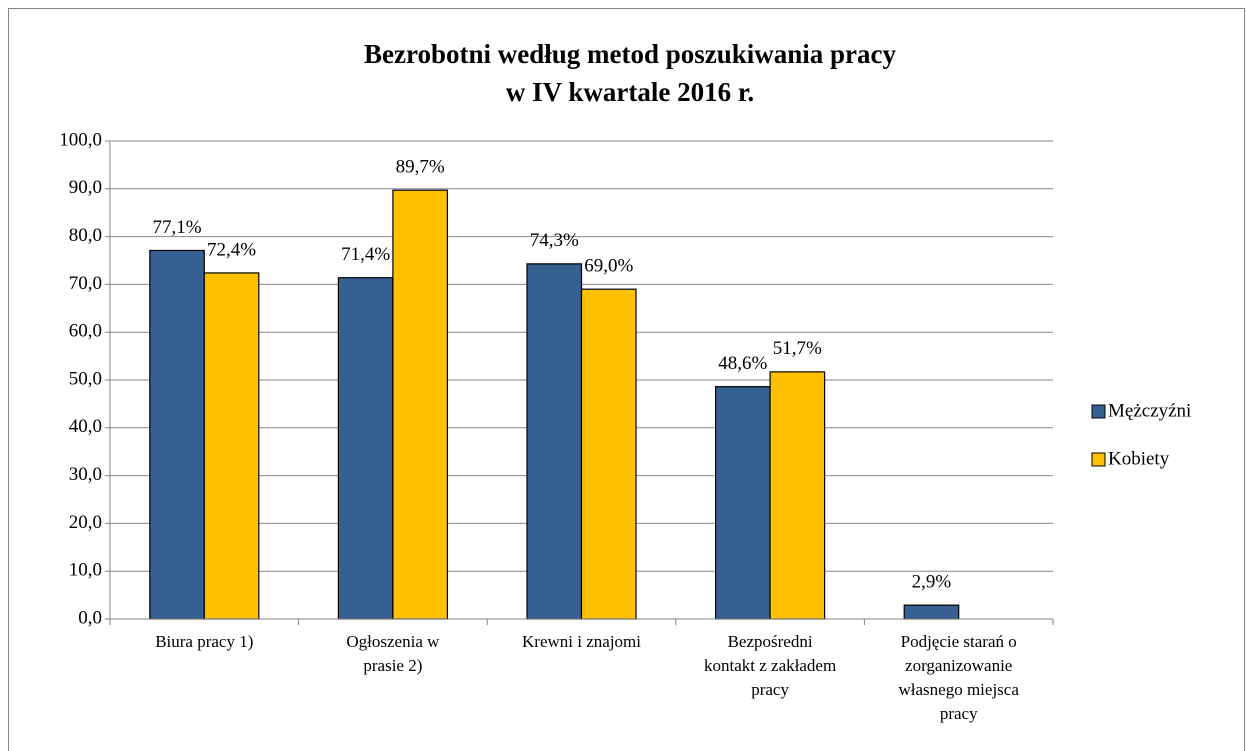 The image size is (1246, 751). What do you see at coordinates (393, 653) in the screenshot?
I see `x-tick-label: Ogłoszenia w prasie 2)` at bounding box center [393, 653].